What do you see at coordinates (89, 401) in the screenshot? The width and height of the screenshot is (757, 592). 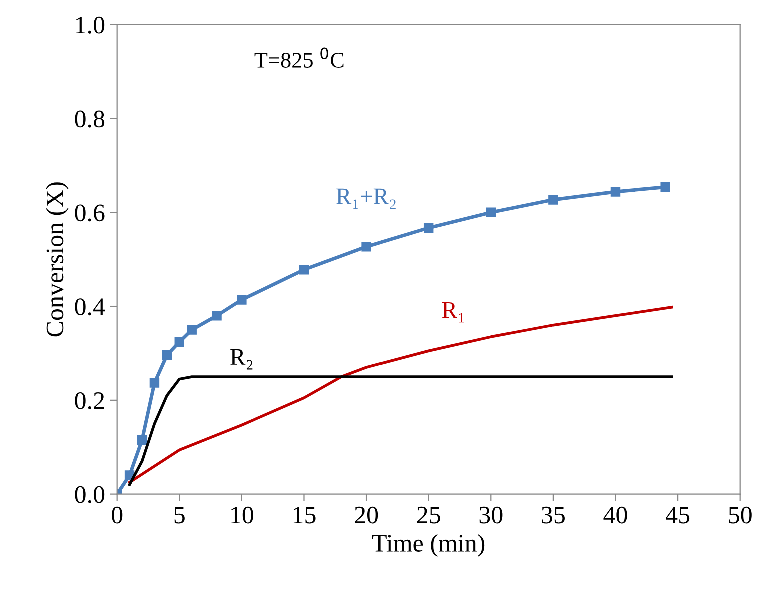 I see `y-tick-label: 0.2` at bounding box center [89, 401].